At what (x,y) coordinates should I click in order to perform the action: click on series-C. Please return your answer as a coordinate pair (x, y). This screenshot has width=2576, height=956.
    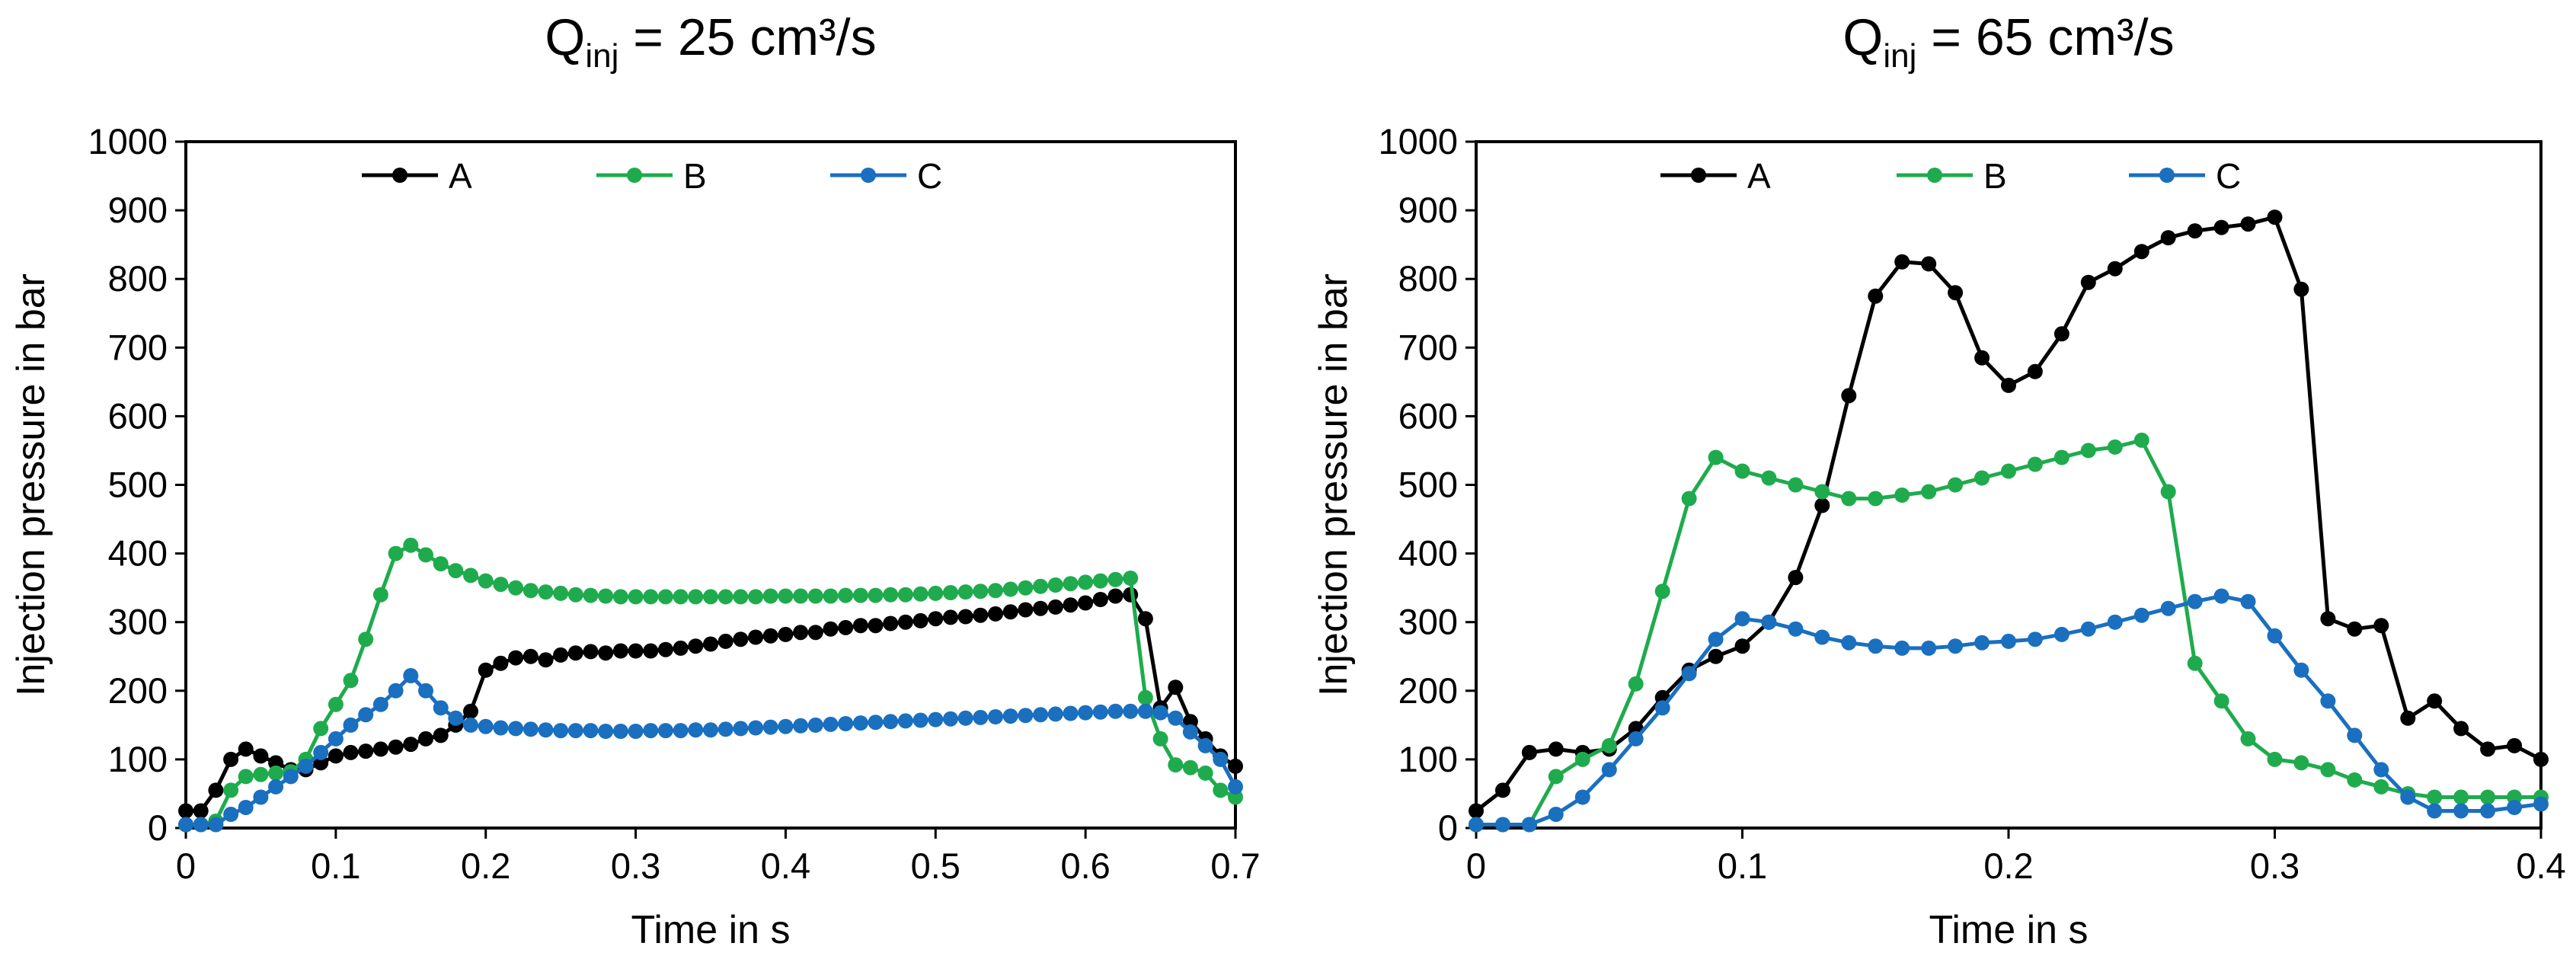
    Looking at the image, I should click on (710, 750).